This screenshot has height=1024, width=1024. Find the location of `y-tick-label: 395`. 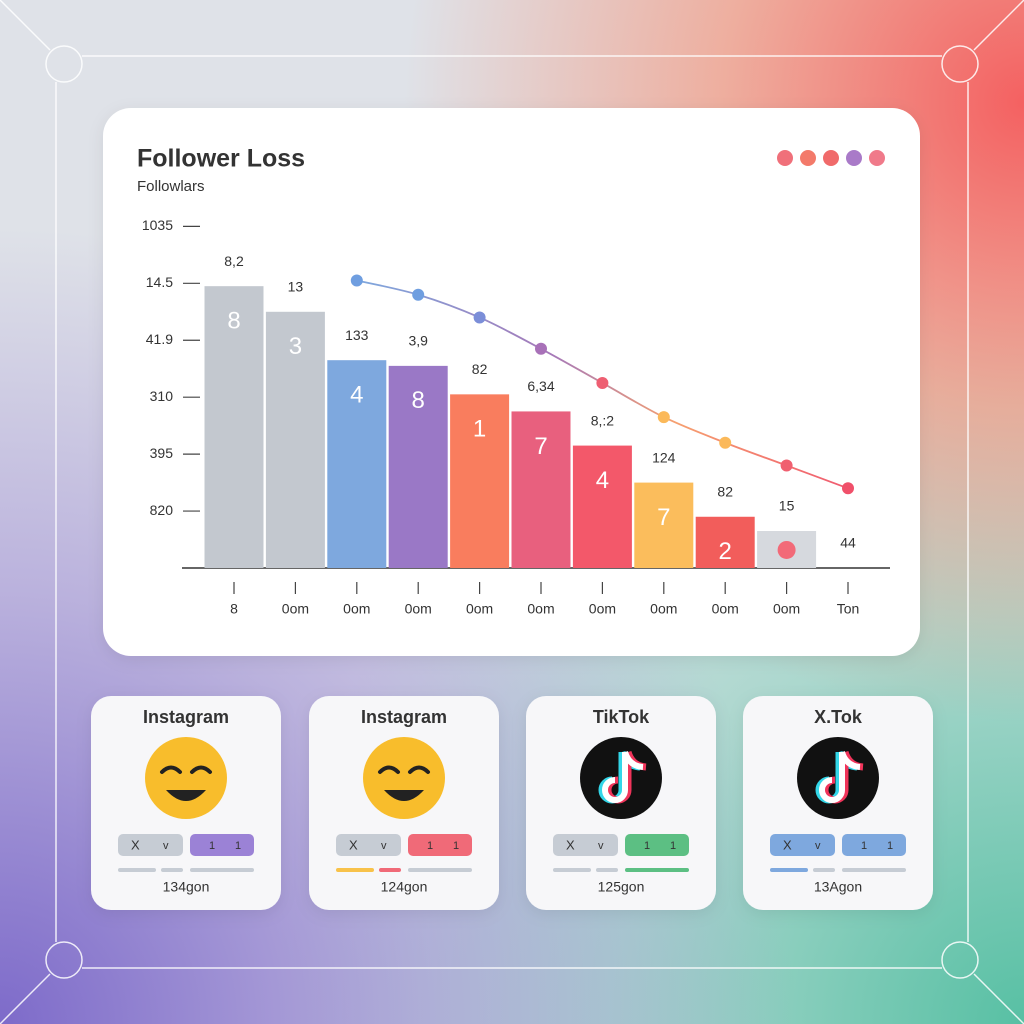

y-tick-label: 395 is located at coordinates (162, 453).